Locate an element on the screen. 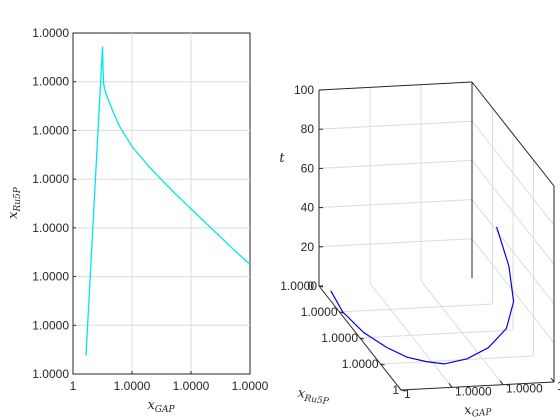 Image resolution: width=560 pixels, height=420 pixels. y-axis-label-3d: xRu5P is located at coordinates (313, 396).